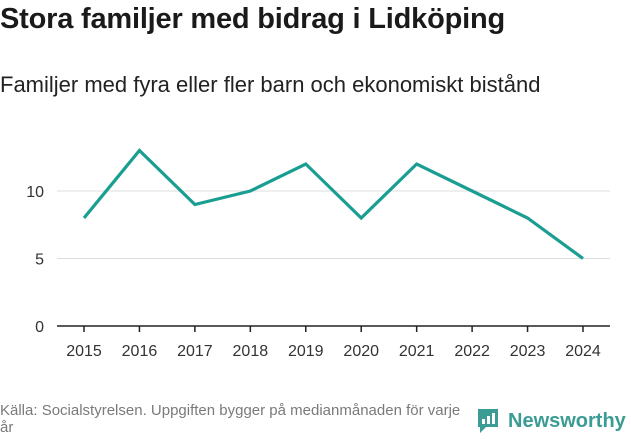 The height and width of the screenshot is (439, 631). I want to click on newsworthy-logo: Newsworthy, so click(551, 421).